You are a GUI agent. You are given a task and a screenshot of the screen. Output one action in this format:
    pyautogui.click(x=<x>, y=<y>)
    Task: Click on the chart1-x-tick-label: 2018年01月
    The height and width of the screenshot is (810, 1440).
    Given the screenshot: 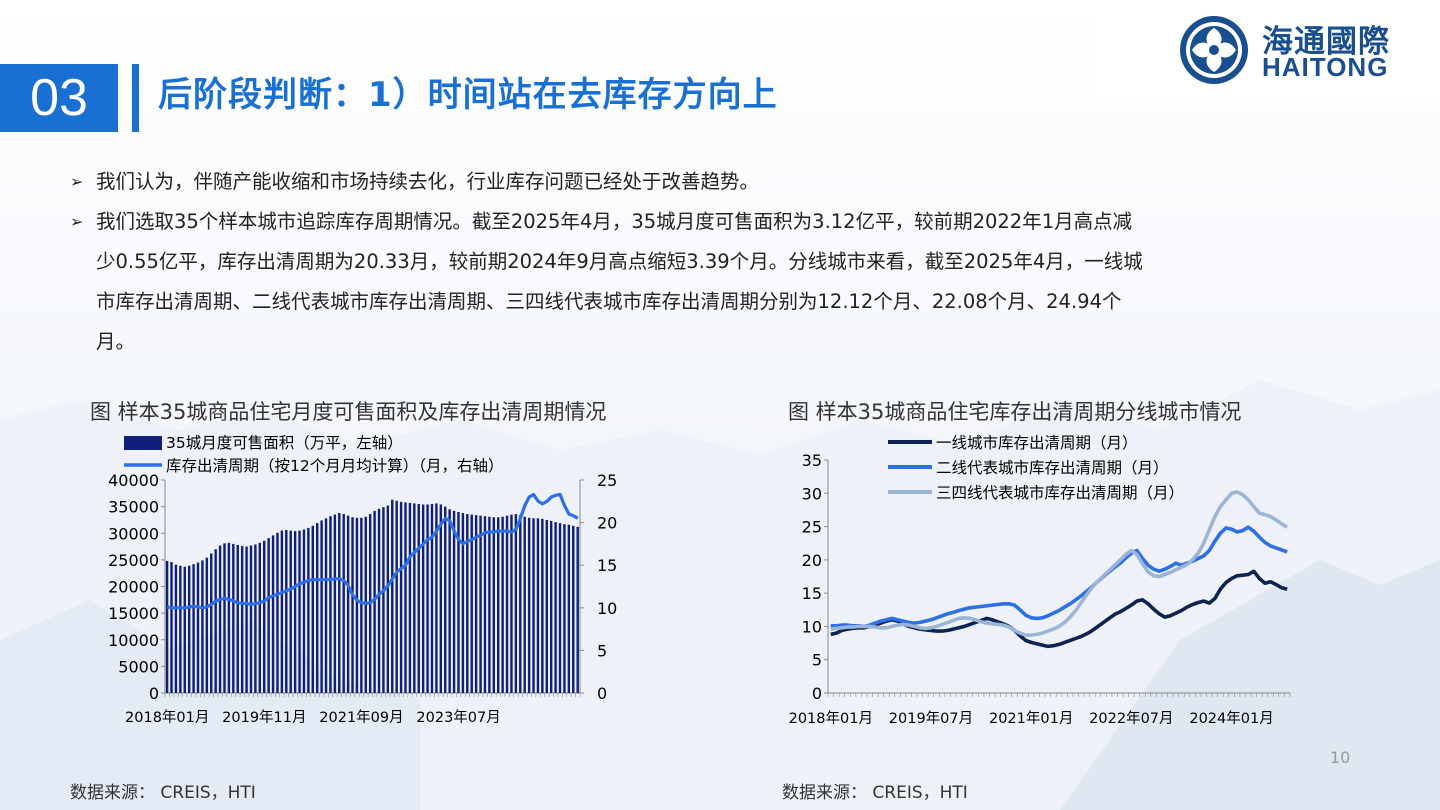 What is the action you would take?
    pyautogui.click(x=167, y=717)
    